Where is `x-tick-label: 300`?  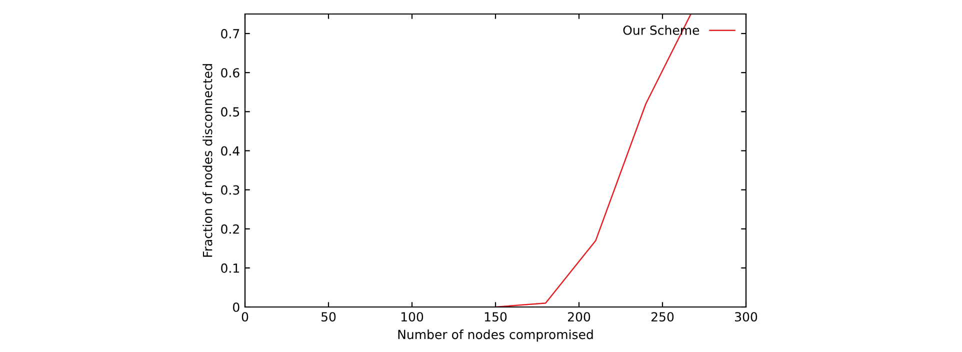
x-tick-label: 300 is located at coordinates (746, 317).